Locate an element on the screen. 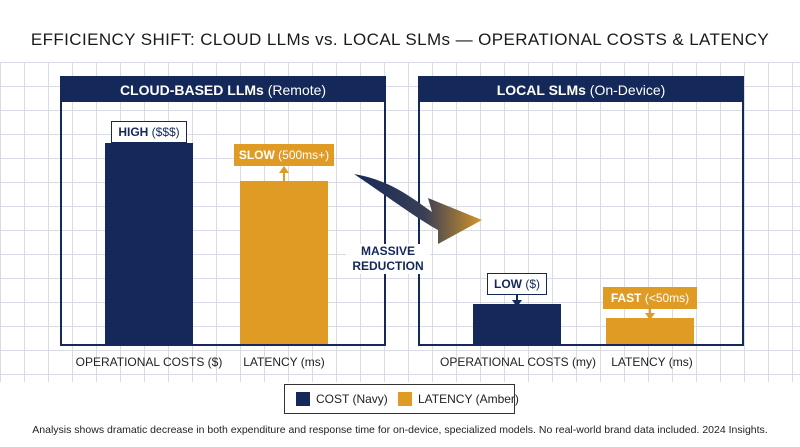  bar-cloud-latency is located at coordinates (284, 262).